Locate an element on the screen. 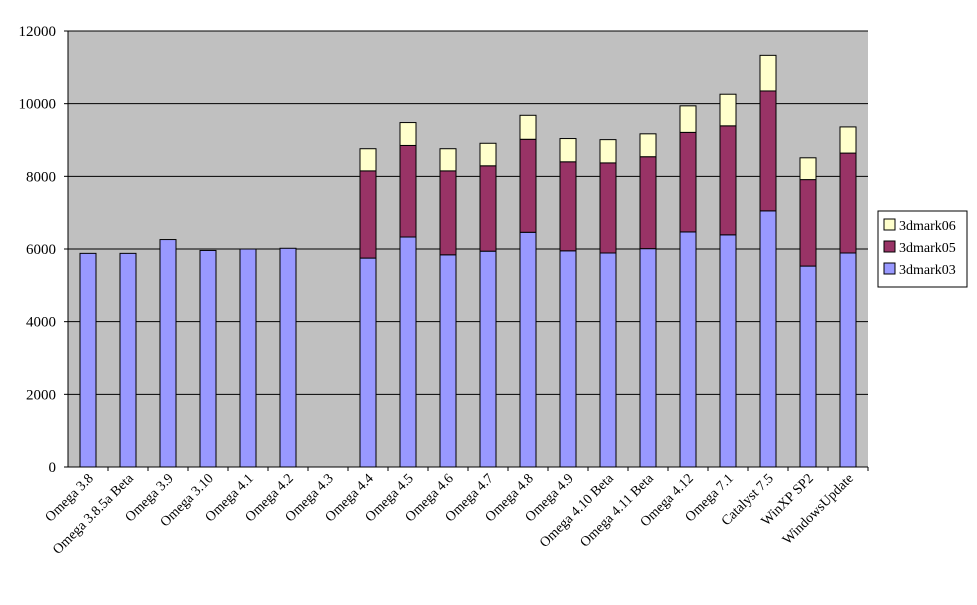 The image size is (977, 605). x-tick-label: Omega 4.11 Beta is located at coordinates (618, 511).